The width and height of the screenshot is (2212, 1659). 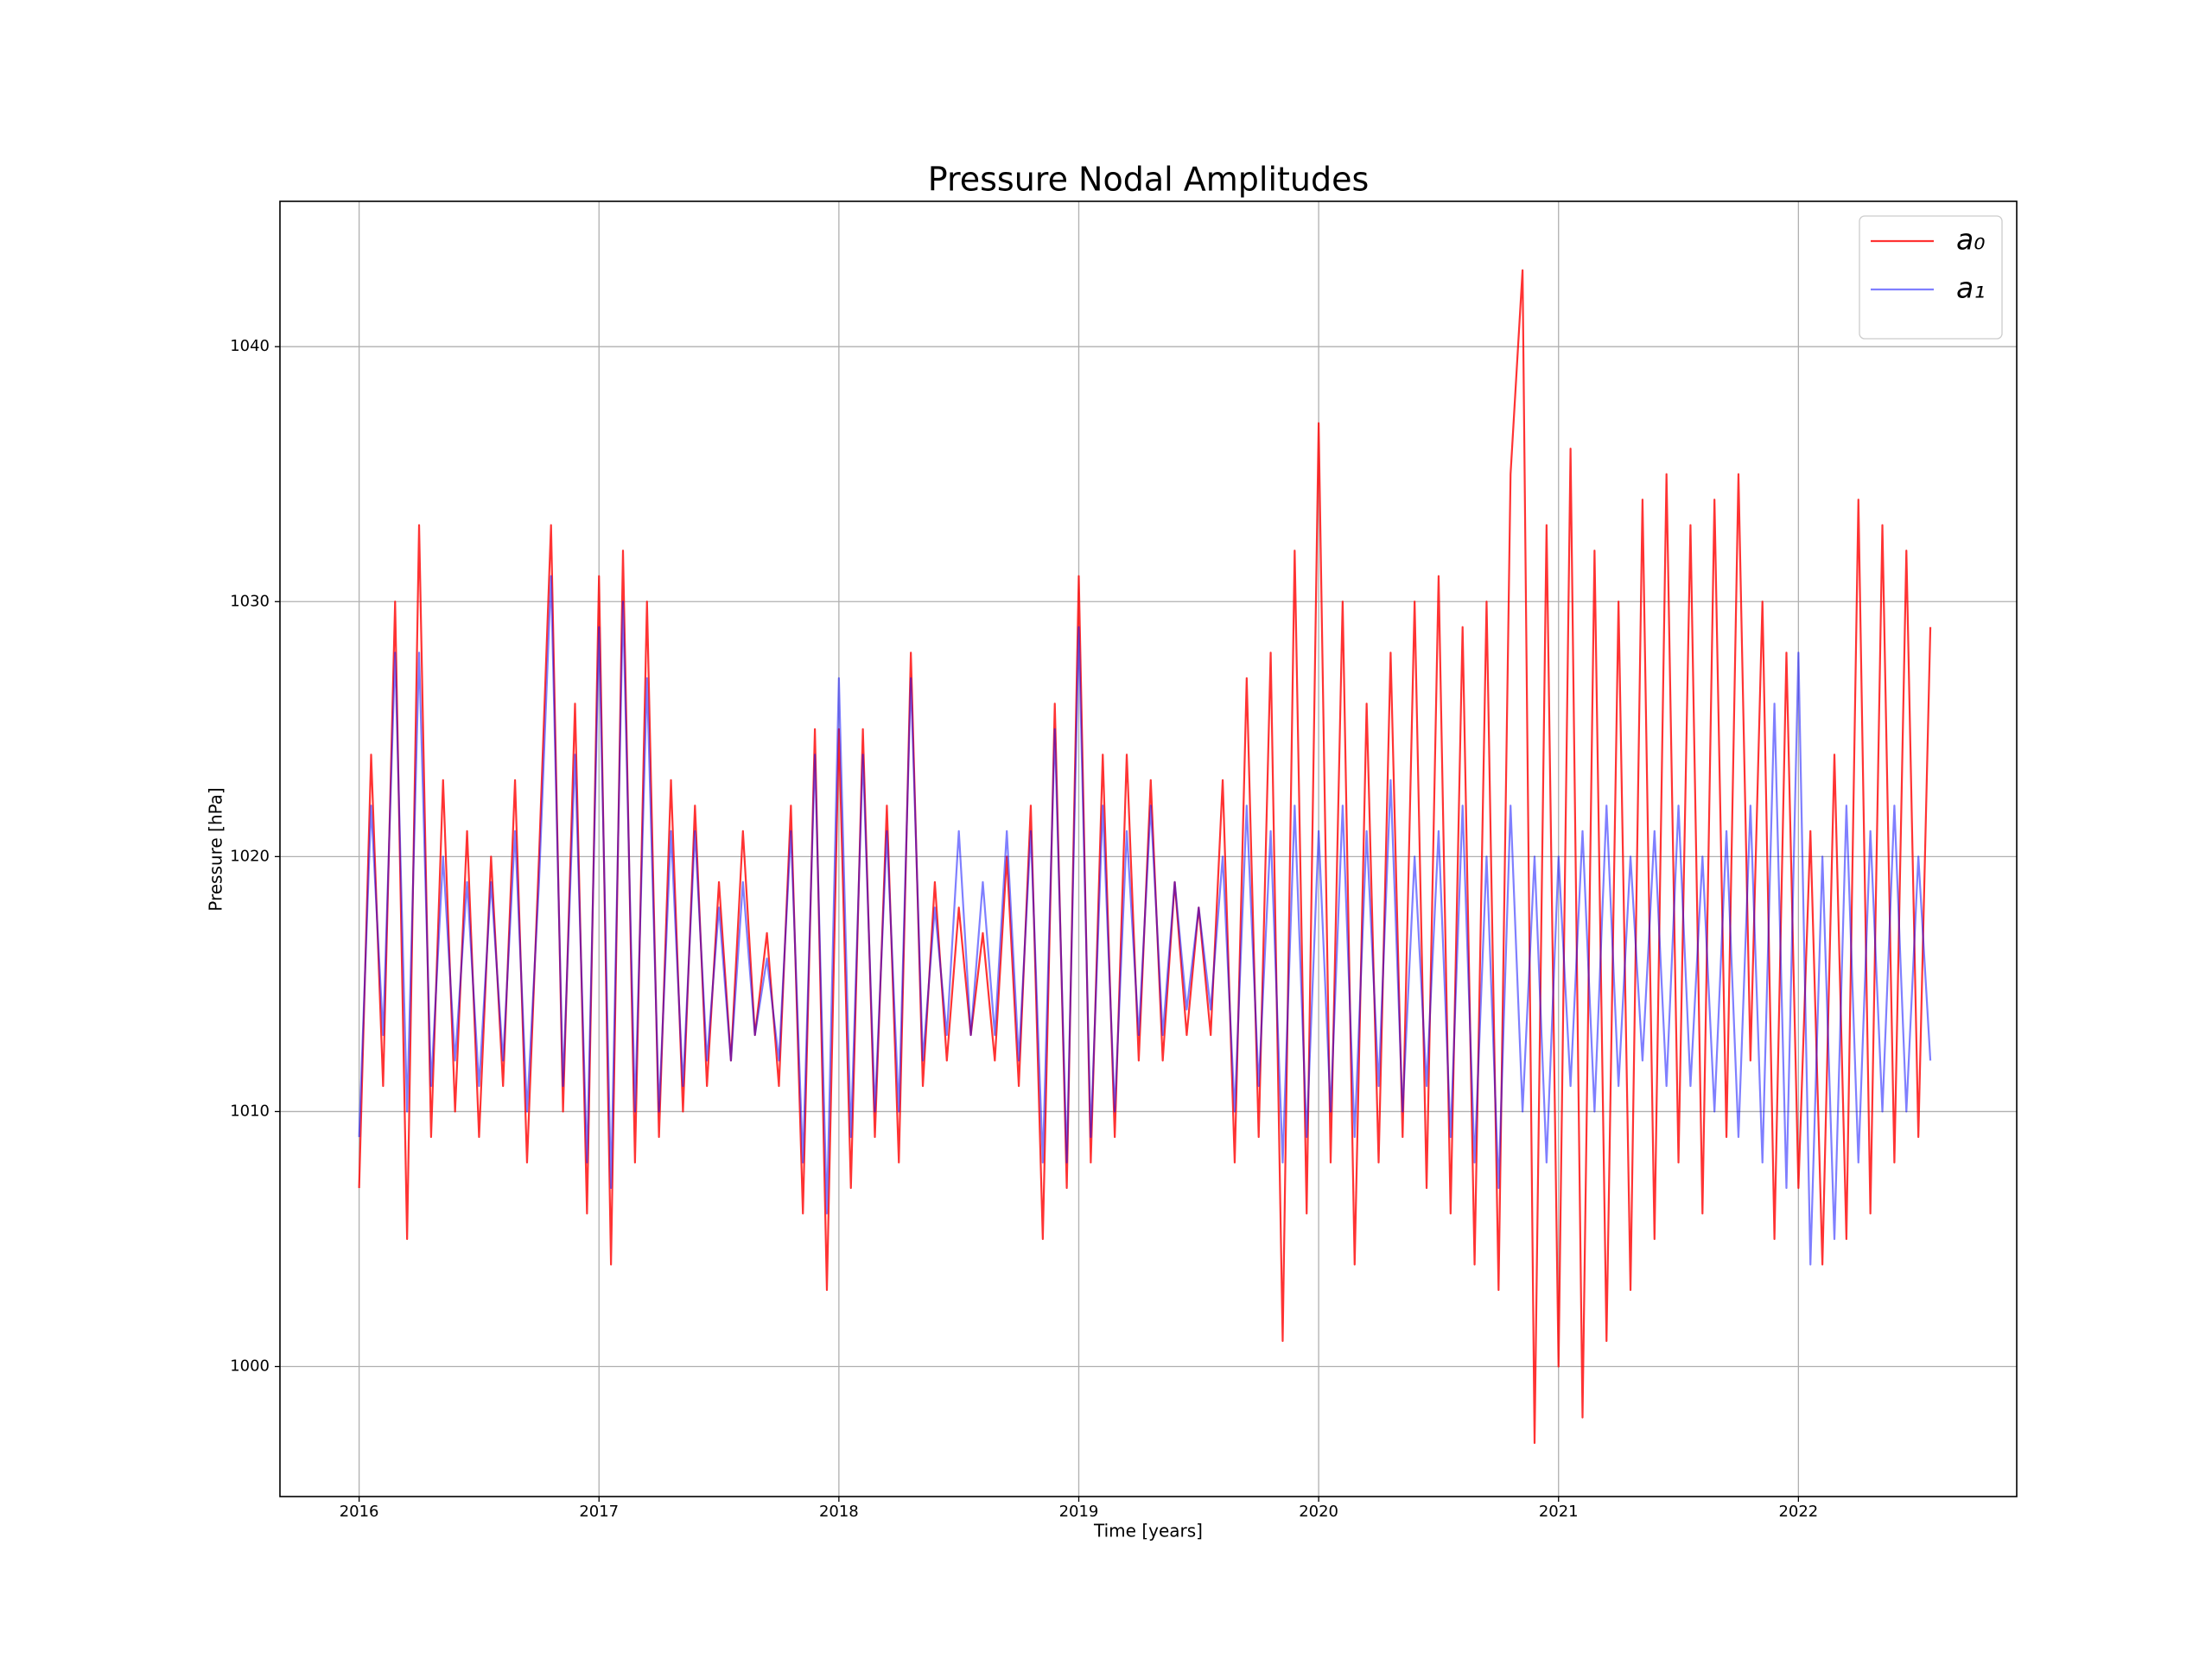 What do you see at coordinates (1798, 1512) in the screenshot?
I see `x-tick-label: 2022` at bounding box center [1798, 1512].